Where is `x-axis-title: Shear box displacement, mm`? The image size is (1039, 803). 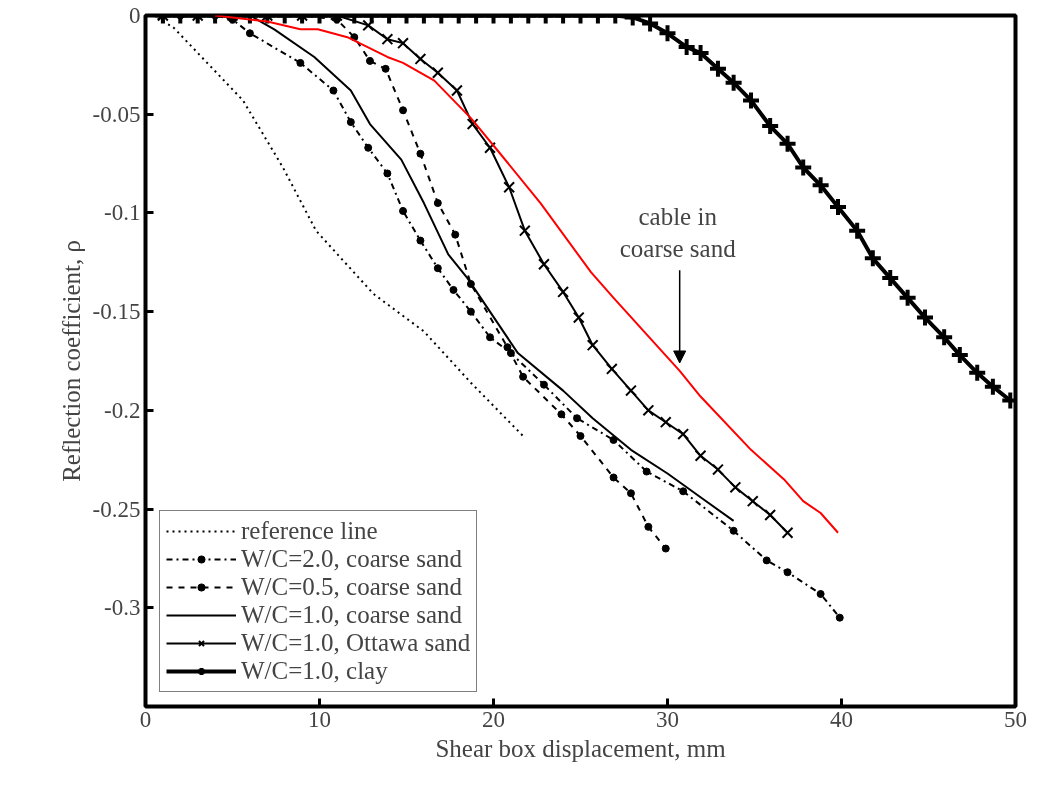
x-axis-title: Shear box displacement, mm is located at coordinates (581, 748).